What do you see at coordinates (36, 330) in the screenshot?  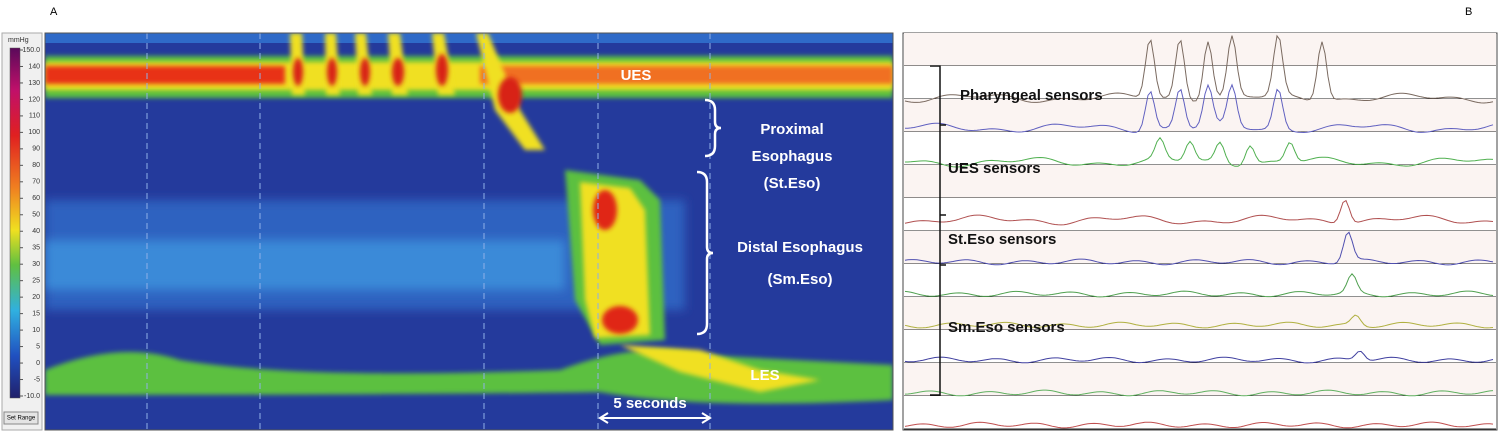 I see `colorbar-tick-label: 10` at bounding box center [36, 330].